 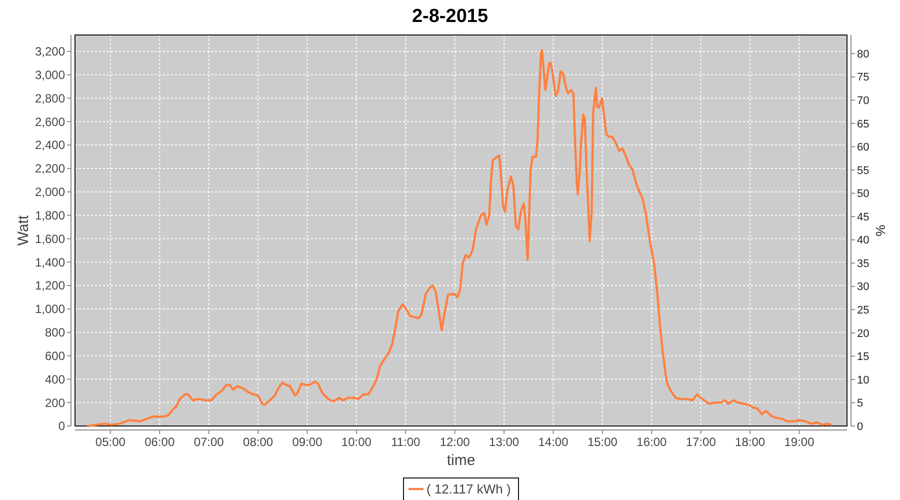 I want to click on x-tick-label: 18:00, so click(x=750, y=442).